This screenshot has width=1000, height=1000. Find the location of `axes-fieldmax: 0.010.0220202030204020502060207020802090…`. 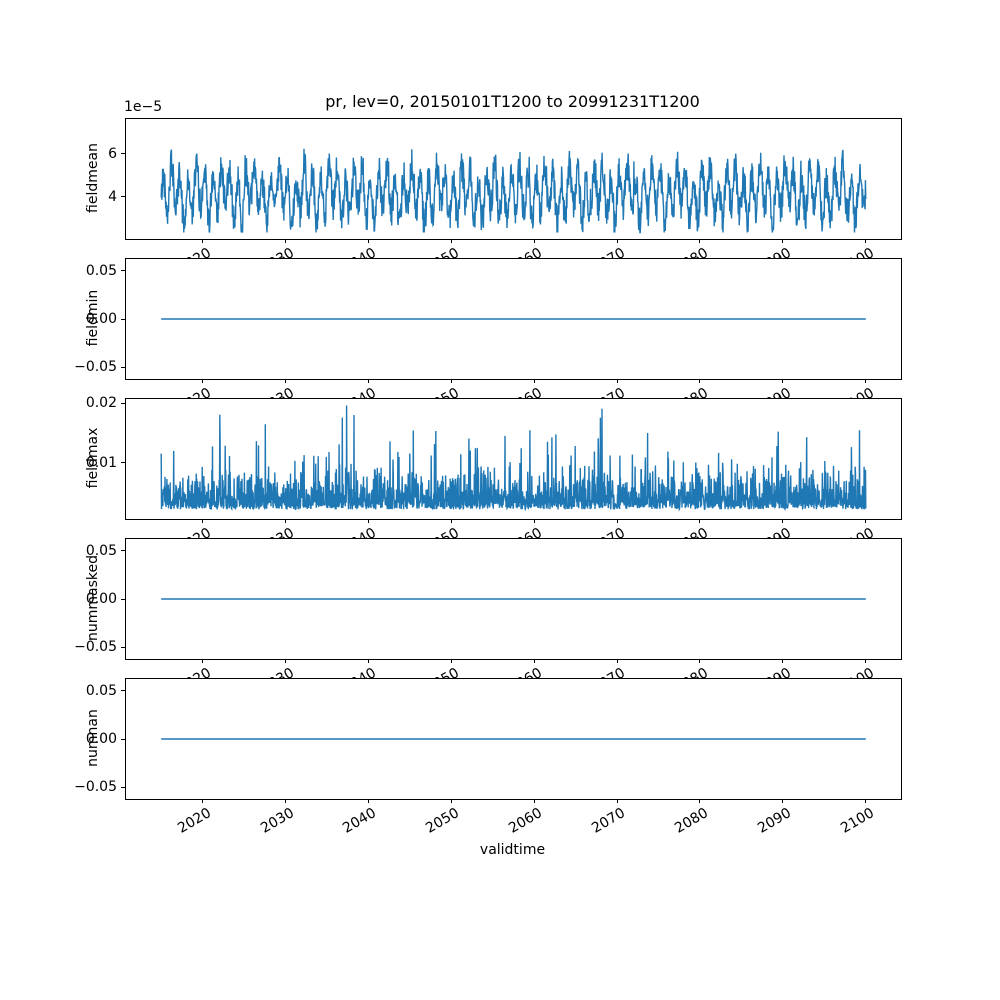

axes-fieldmax: 0.010.0220202030204020502060207020802090… is located at coordinates (494, 476).